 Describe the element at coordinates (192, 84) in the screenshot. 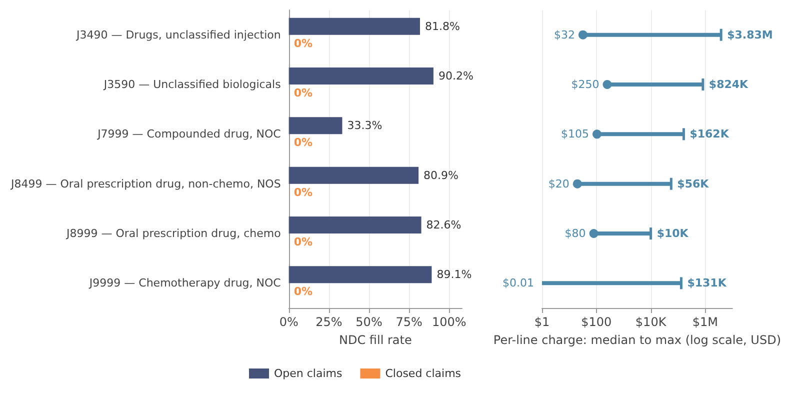

I see `y-tick-label: J3590 — Unclassified biologicals` at that location.